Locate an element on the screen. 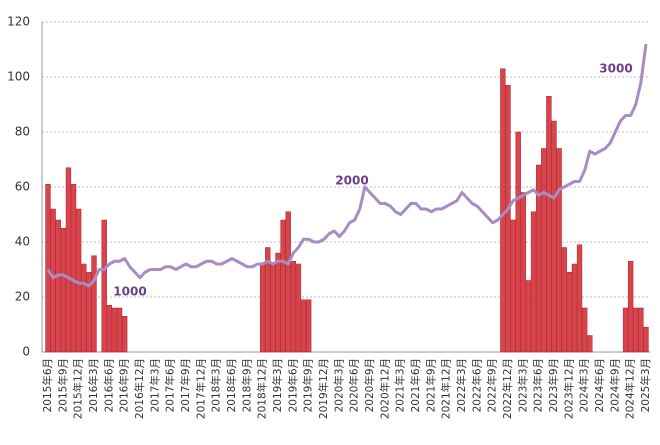 The image size is (660, 445). x-tick-label: 2023年6月 is located at coordinates (538, 385).